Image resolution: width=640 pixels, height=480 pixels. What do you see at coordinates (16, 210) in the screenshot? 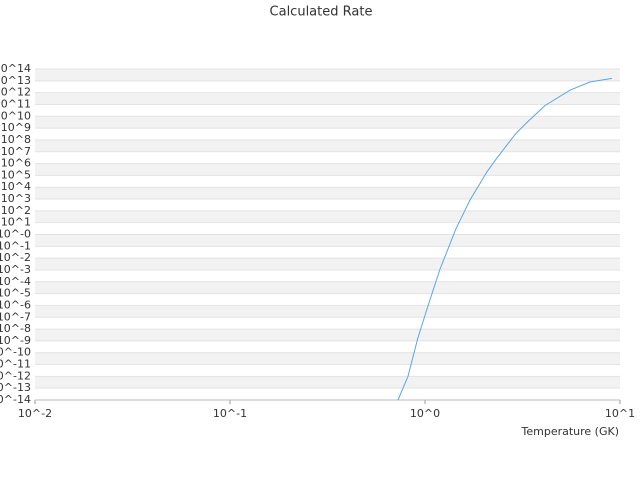
I see `y-tick-label: 10^2` at bounding box center [16, 210].